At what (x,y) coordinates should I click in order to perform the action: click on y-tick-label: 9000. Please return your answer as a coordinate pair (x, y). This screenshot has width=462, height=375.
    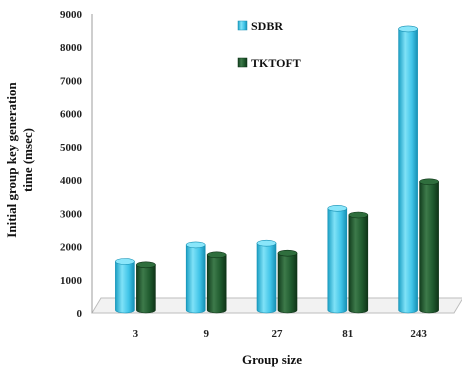
    Looking at the image, I should click on (71, 15).